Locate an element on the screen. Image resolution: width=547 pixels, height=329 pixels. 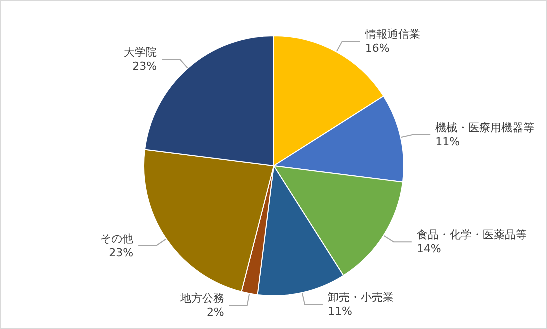
data-label: 16% is located at coordinates (377, 49).